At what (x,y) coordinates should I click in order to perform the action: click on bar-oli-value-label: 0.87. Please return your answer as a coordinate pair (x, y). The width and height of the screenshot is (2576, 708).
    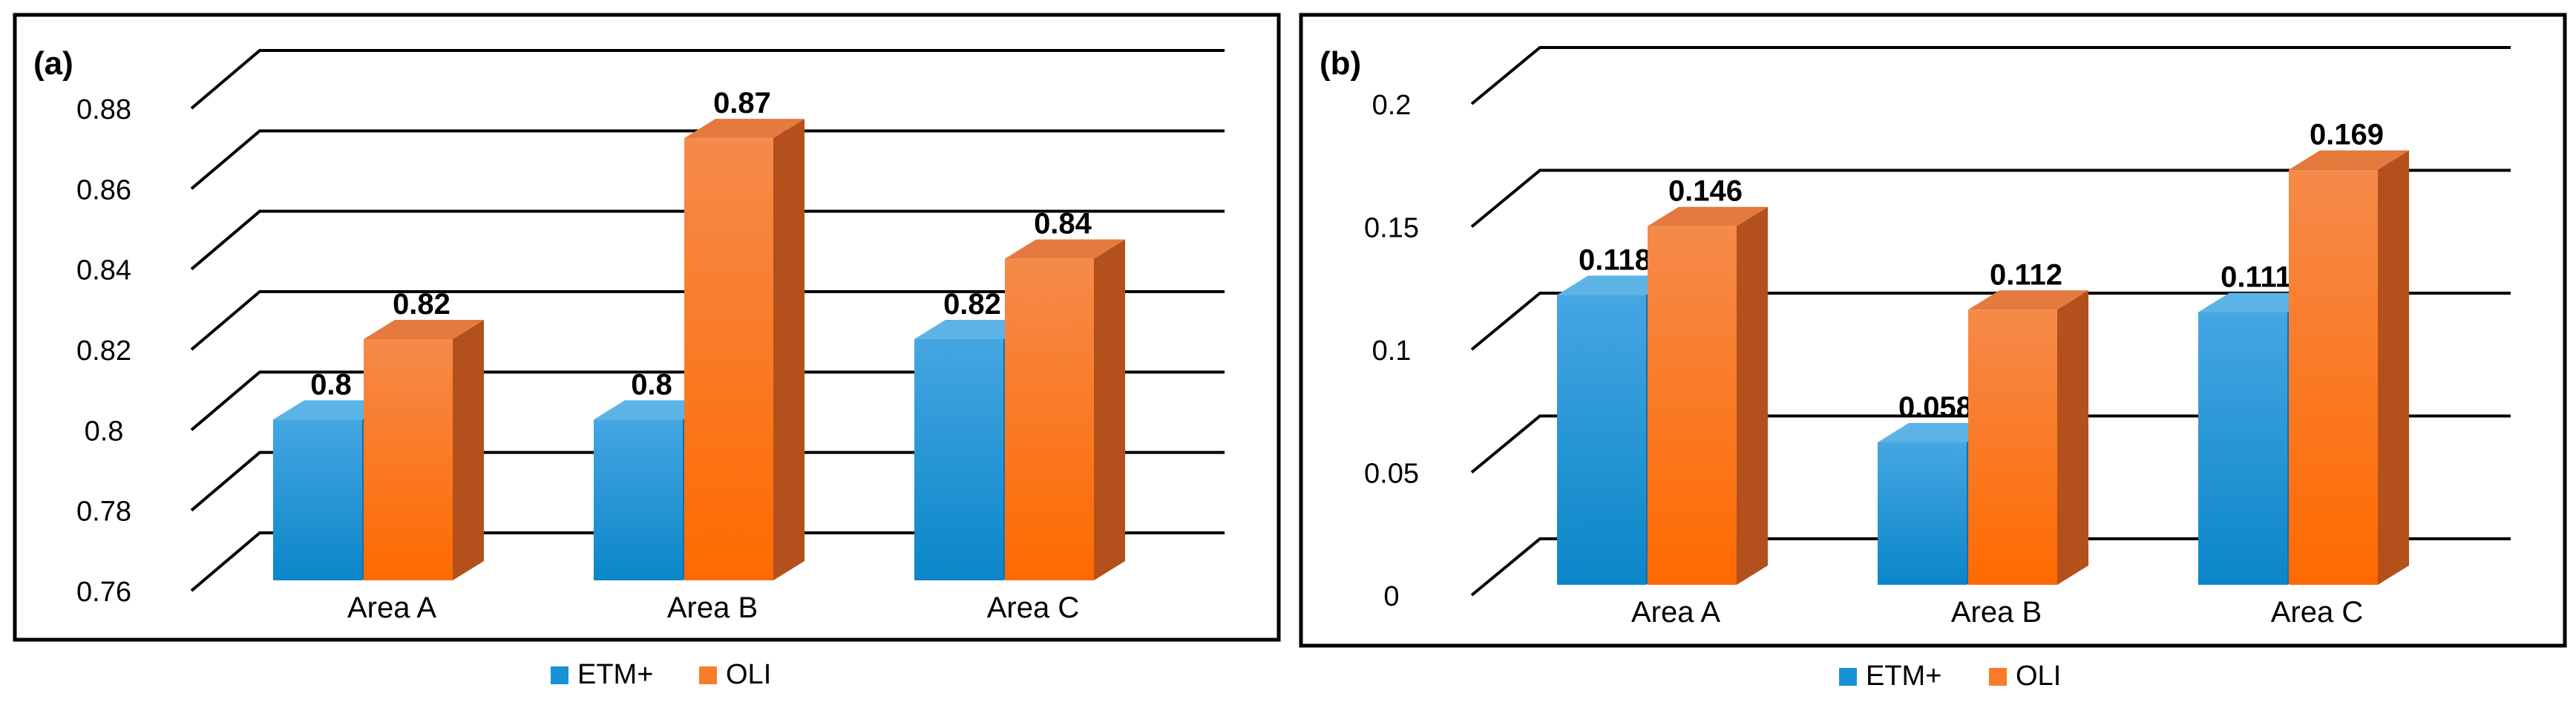
    Looking at the image, I should click on (742, 103).